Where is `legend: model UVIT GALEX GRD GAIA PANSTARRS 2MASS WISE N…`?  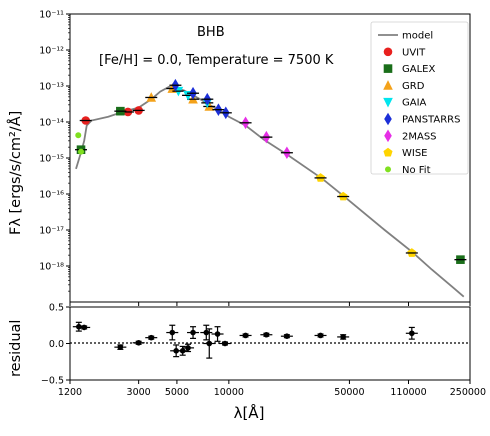
legend: model UVIT GALEX GRD GAIA PANSTARRS 2MASS WISE N… is located at coordinates (419, 98).